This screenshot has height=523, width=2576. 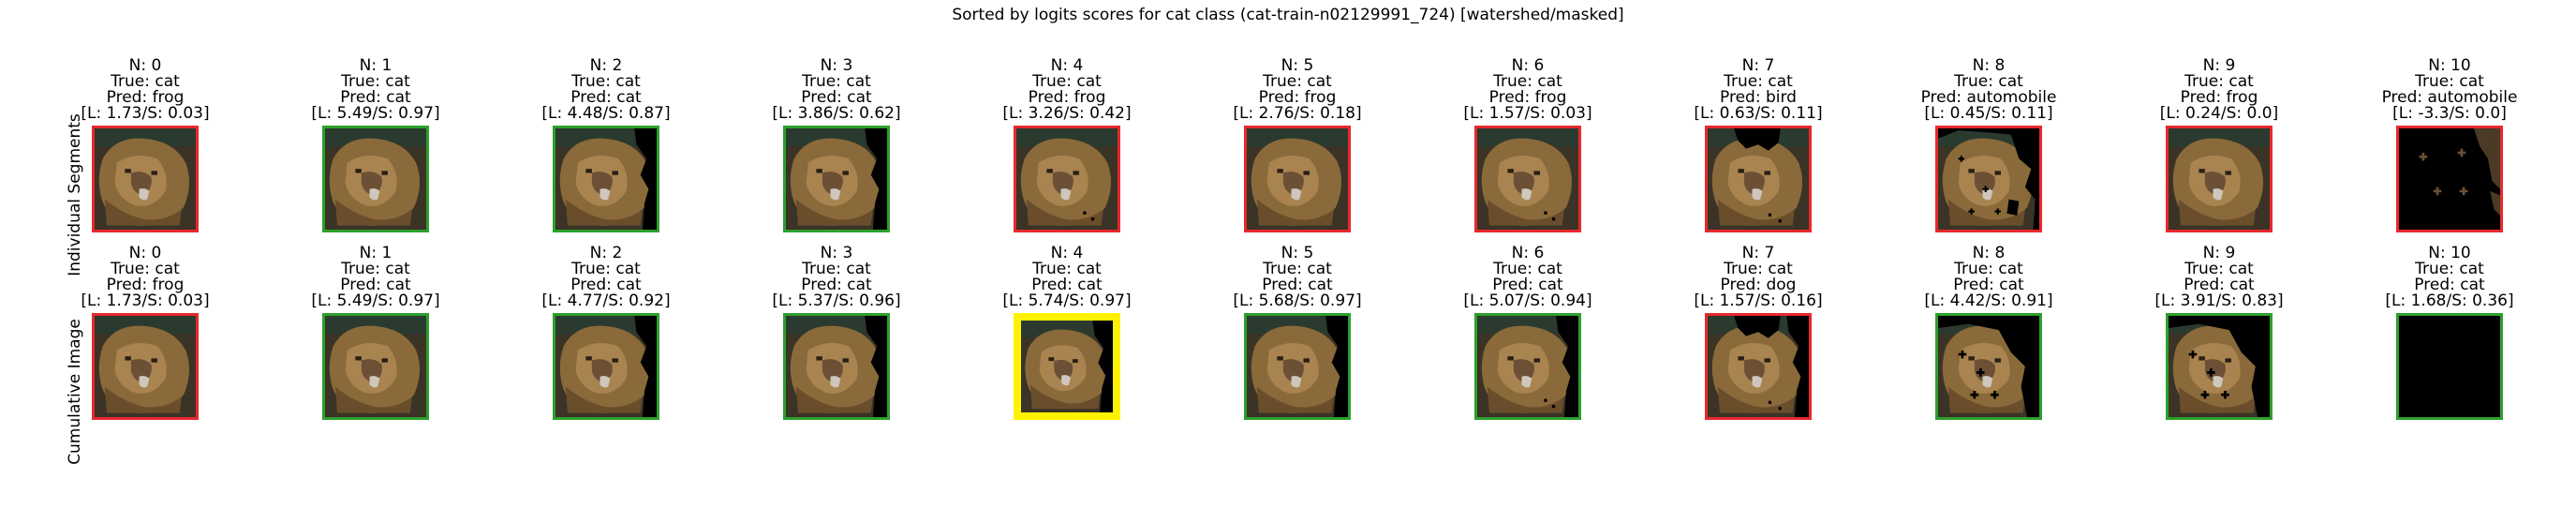 I want to click on panel-index: N: 4, so click(x=1067, y=253).